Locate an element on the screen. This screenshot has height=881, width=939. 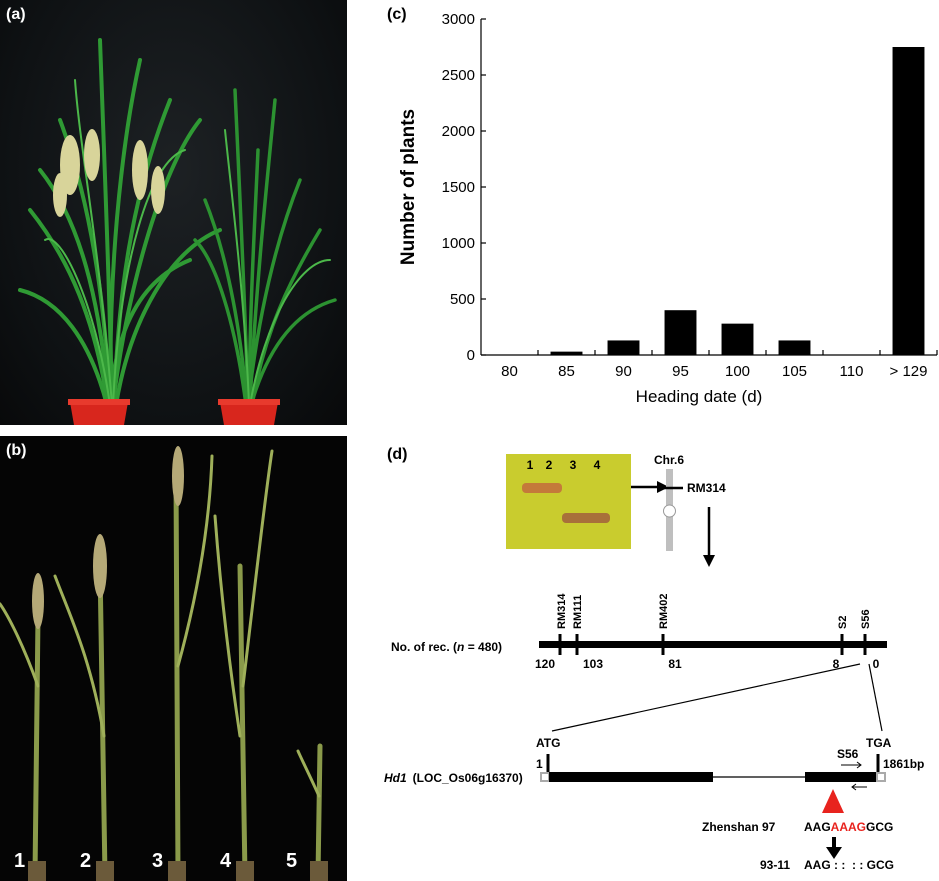
variety-1-label: Zhenshan 97 is located at coordinates (739, 827).